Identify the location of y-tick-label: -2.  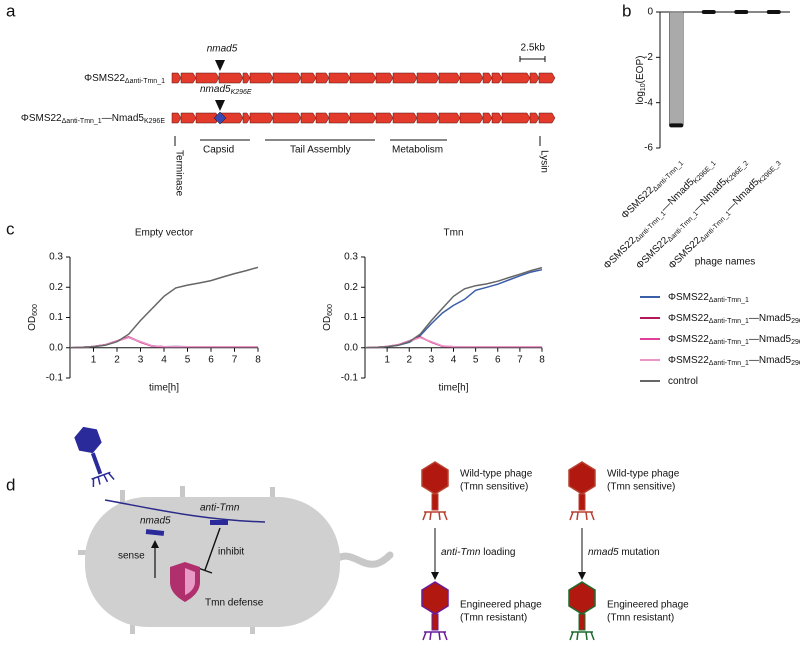
(648, 57).